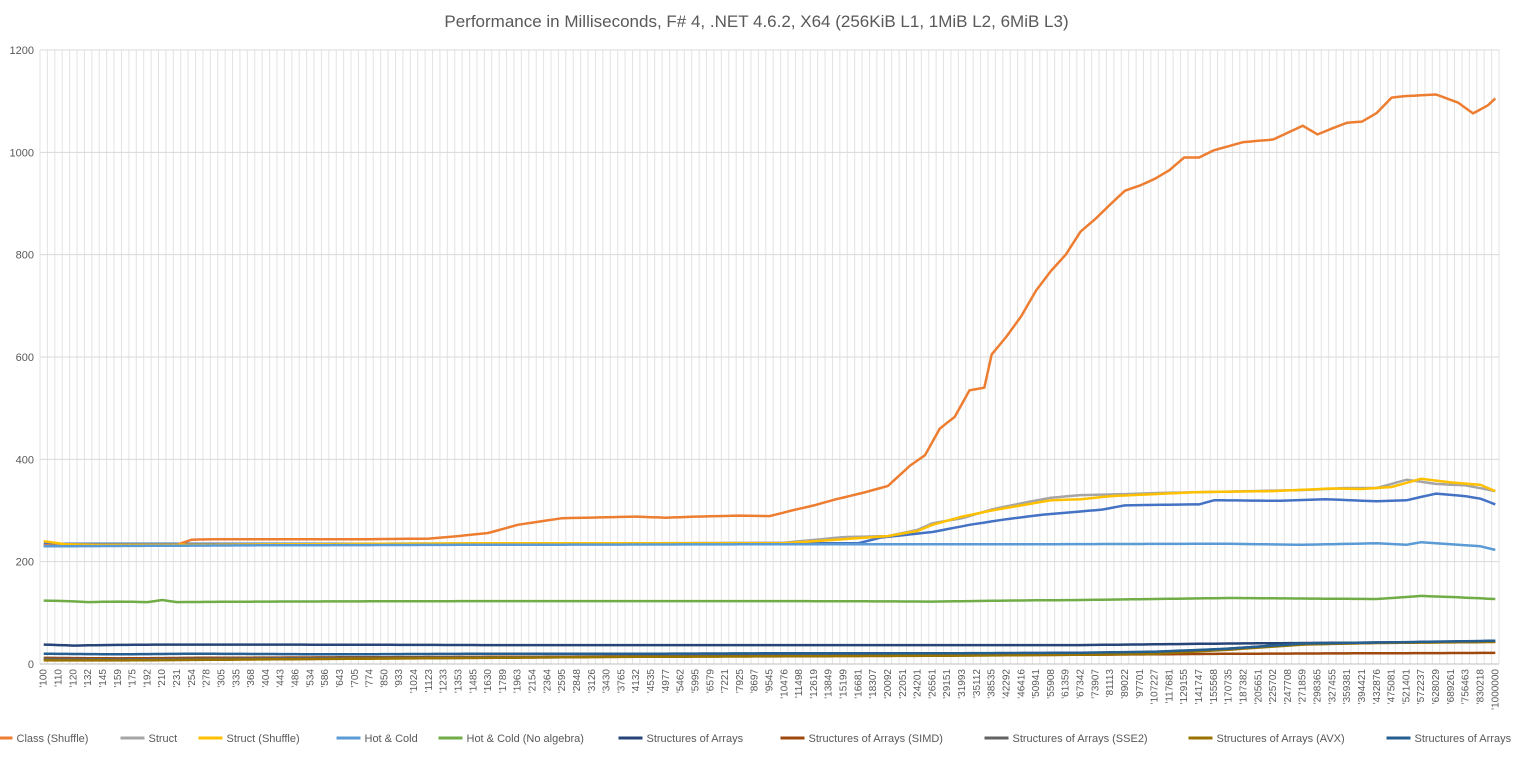 The image size is (1513, 757). I want to click on y-tick-label: 200, so click(25, 563).